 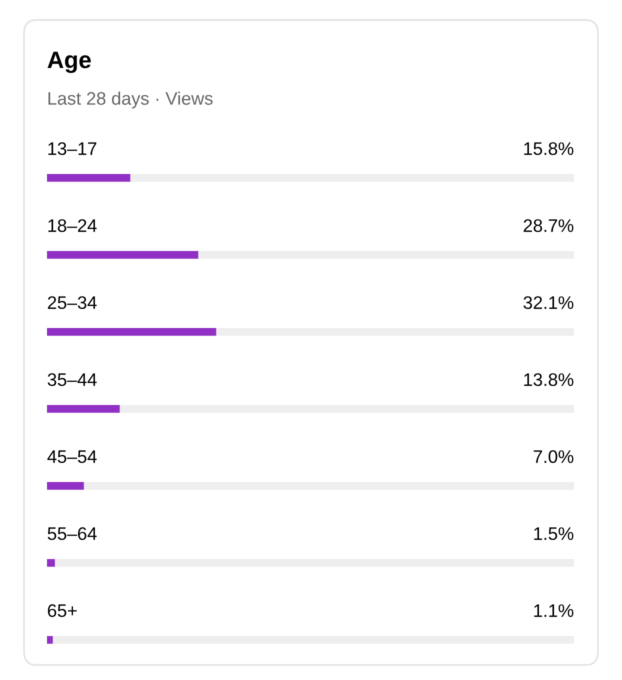 What do you see at coordinates (72, 533) in the screenshot?
I see `y-tick-label: 55–64` at bounding box center [72, 533].